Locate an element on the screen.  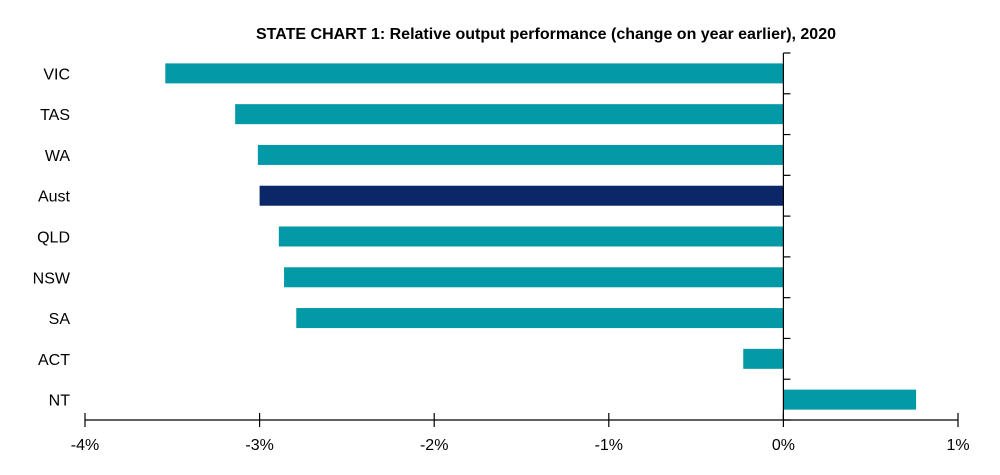
x-tick-label: -2% is located at coordinates (434, 445).